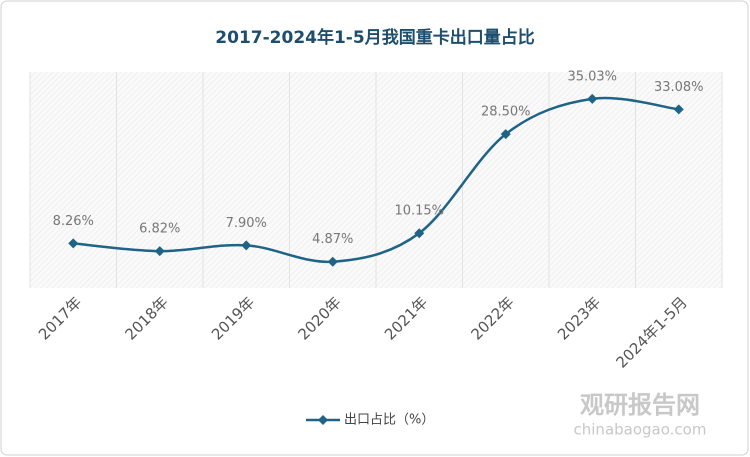  Describe the element at coordinates (159, 229) in the screenshot. I see `data-label: 6.82%` at that location.